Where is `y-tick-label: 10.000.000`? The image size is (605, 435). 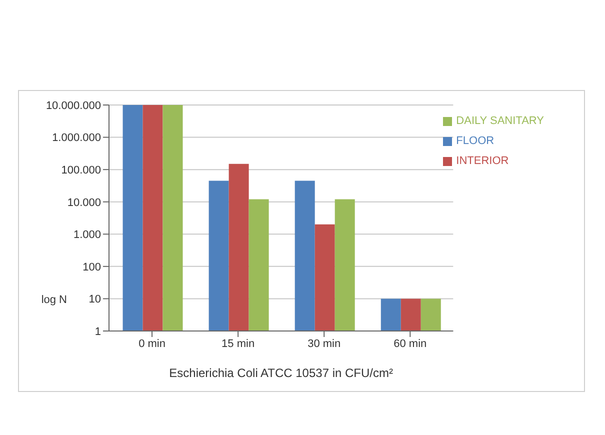
y-tick-label: 10.000.000 is located at coordinates (73, 106).